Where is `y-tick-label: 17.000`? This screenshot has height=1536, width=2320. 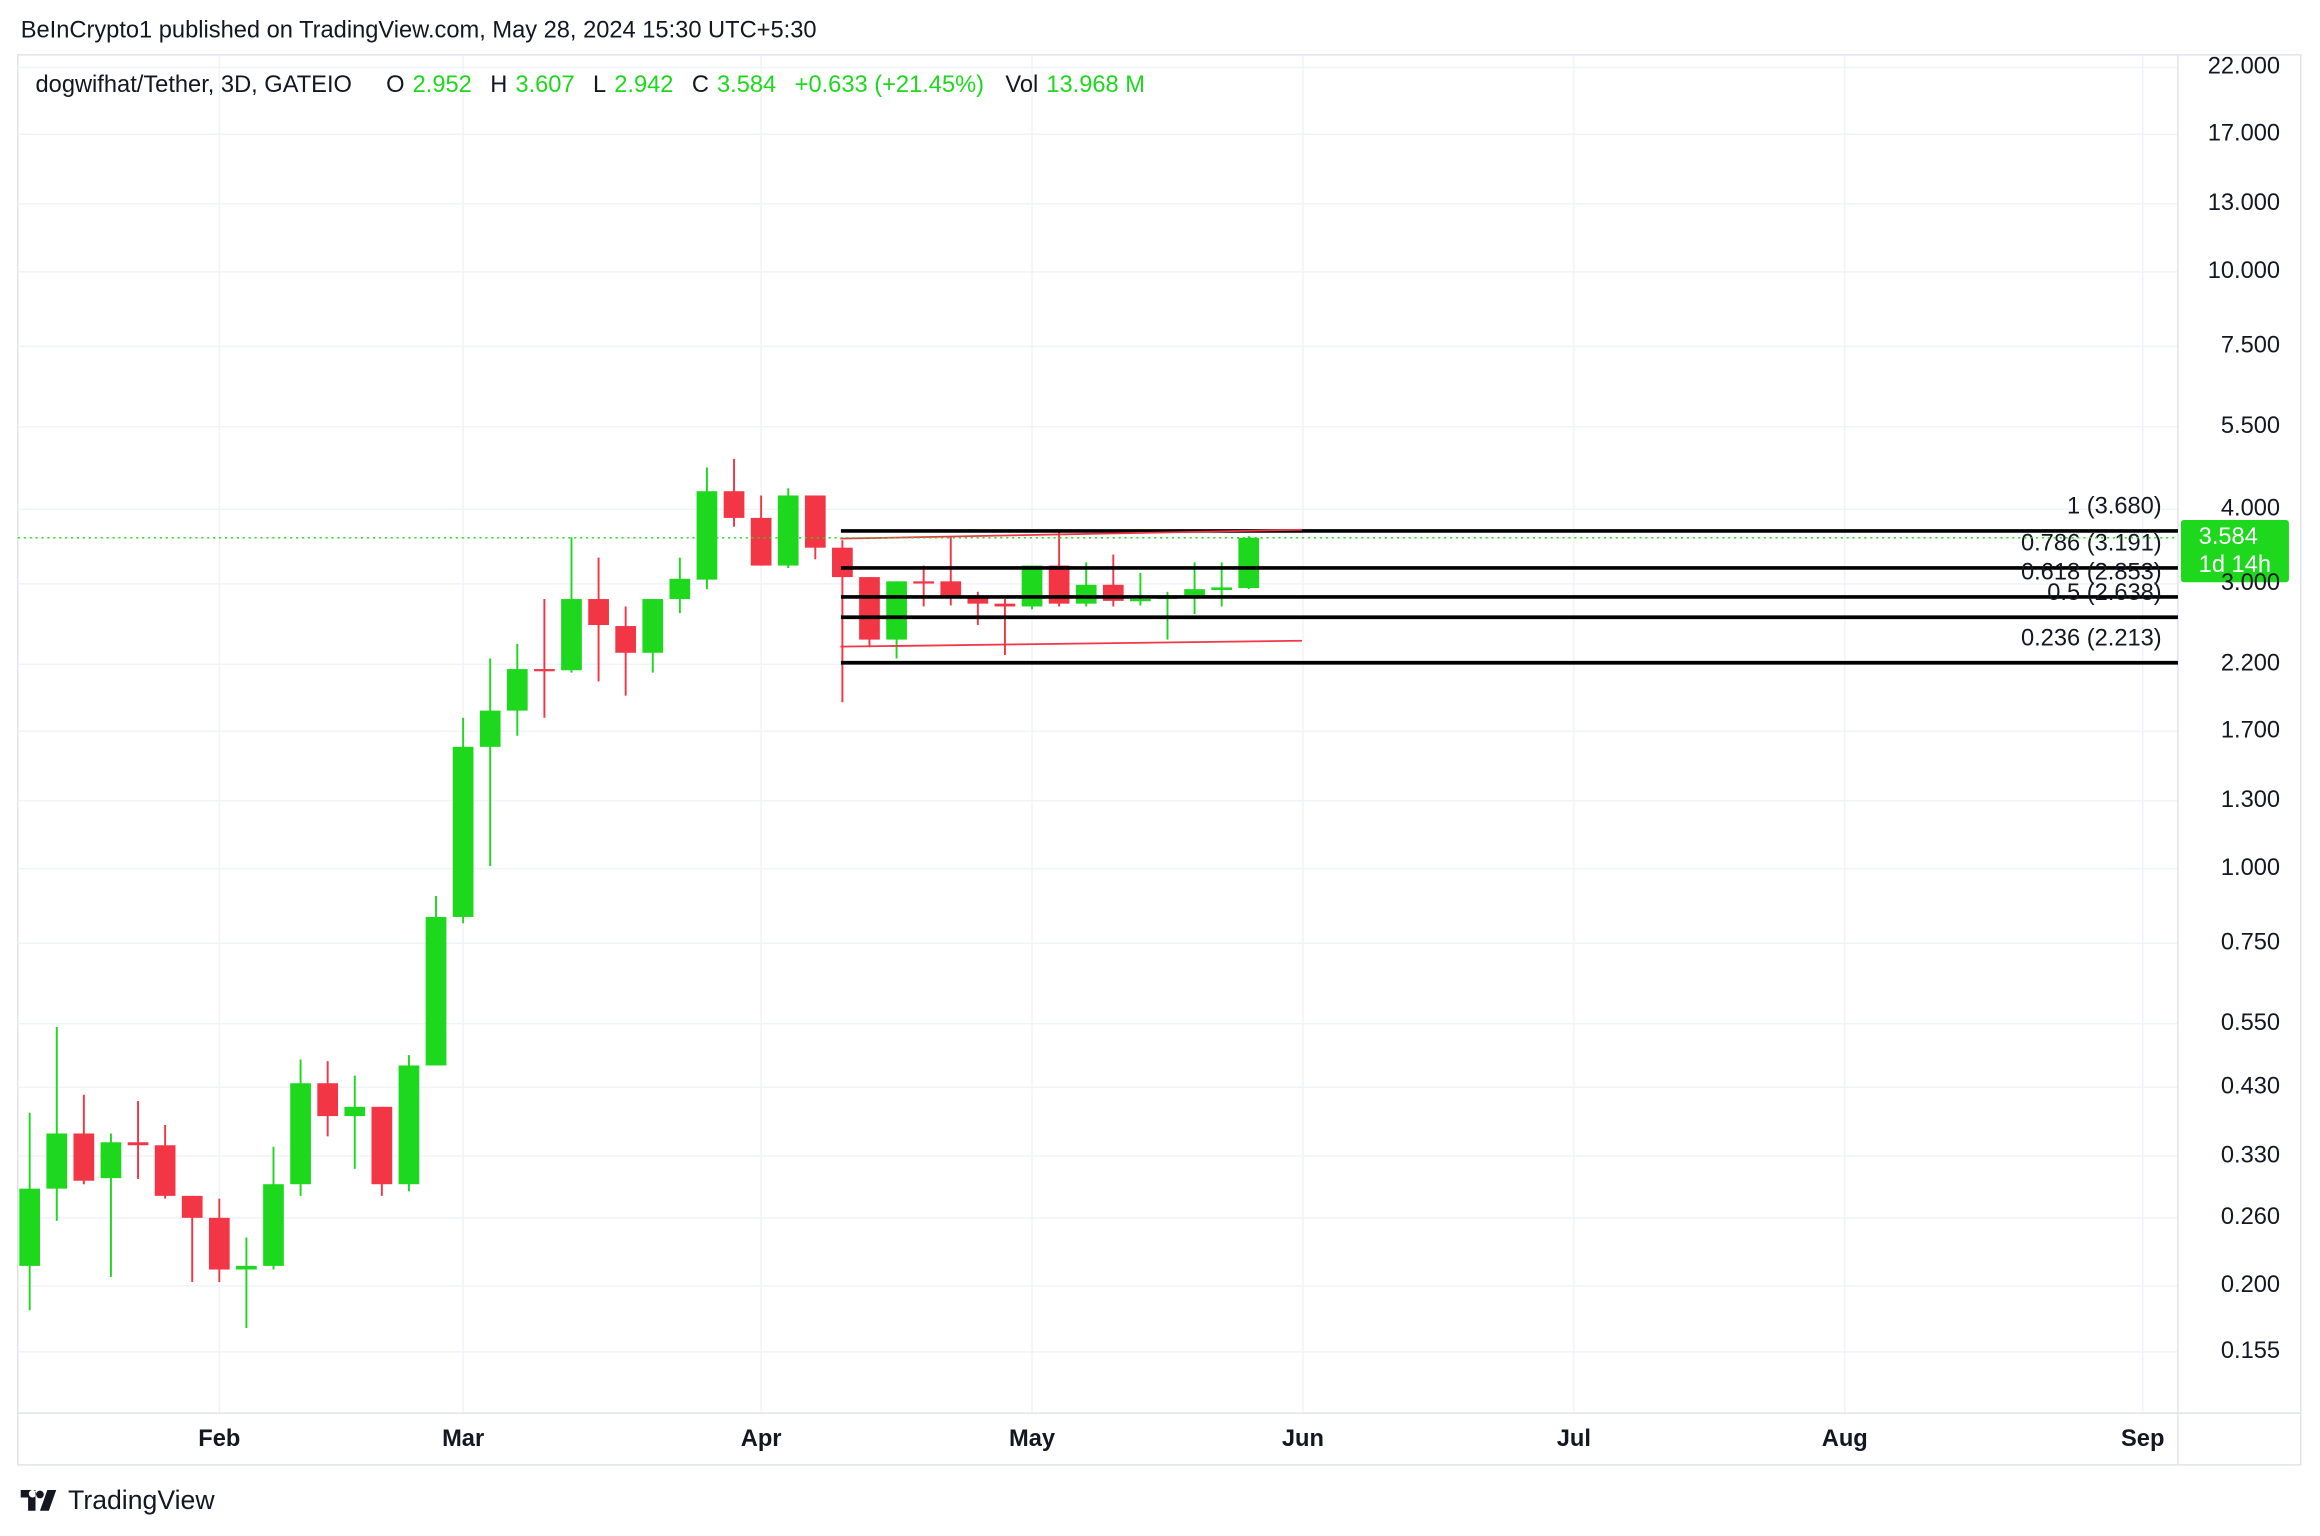
y-tick-label: 17.000 is located at coordinates (2244, 134).